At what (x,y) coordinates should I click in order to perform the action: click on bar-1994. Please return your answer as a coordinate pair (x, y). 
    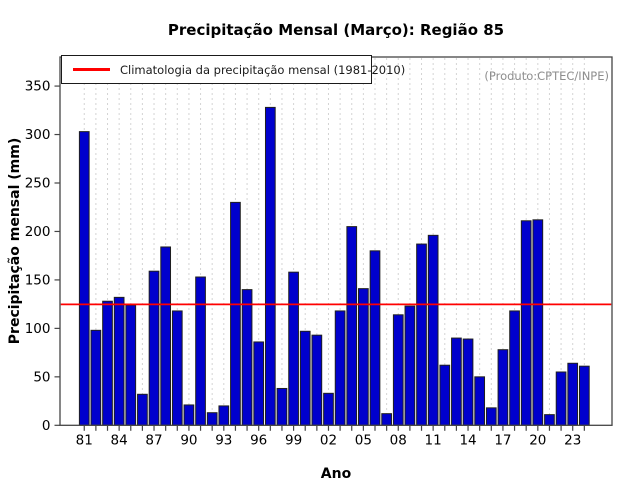
    Looking at the image, I should click on (235, 313).